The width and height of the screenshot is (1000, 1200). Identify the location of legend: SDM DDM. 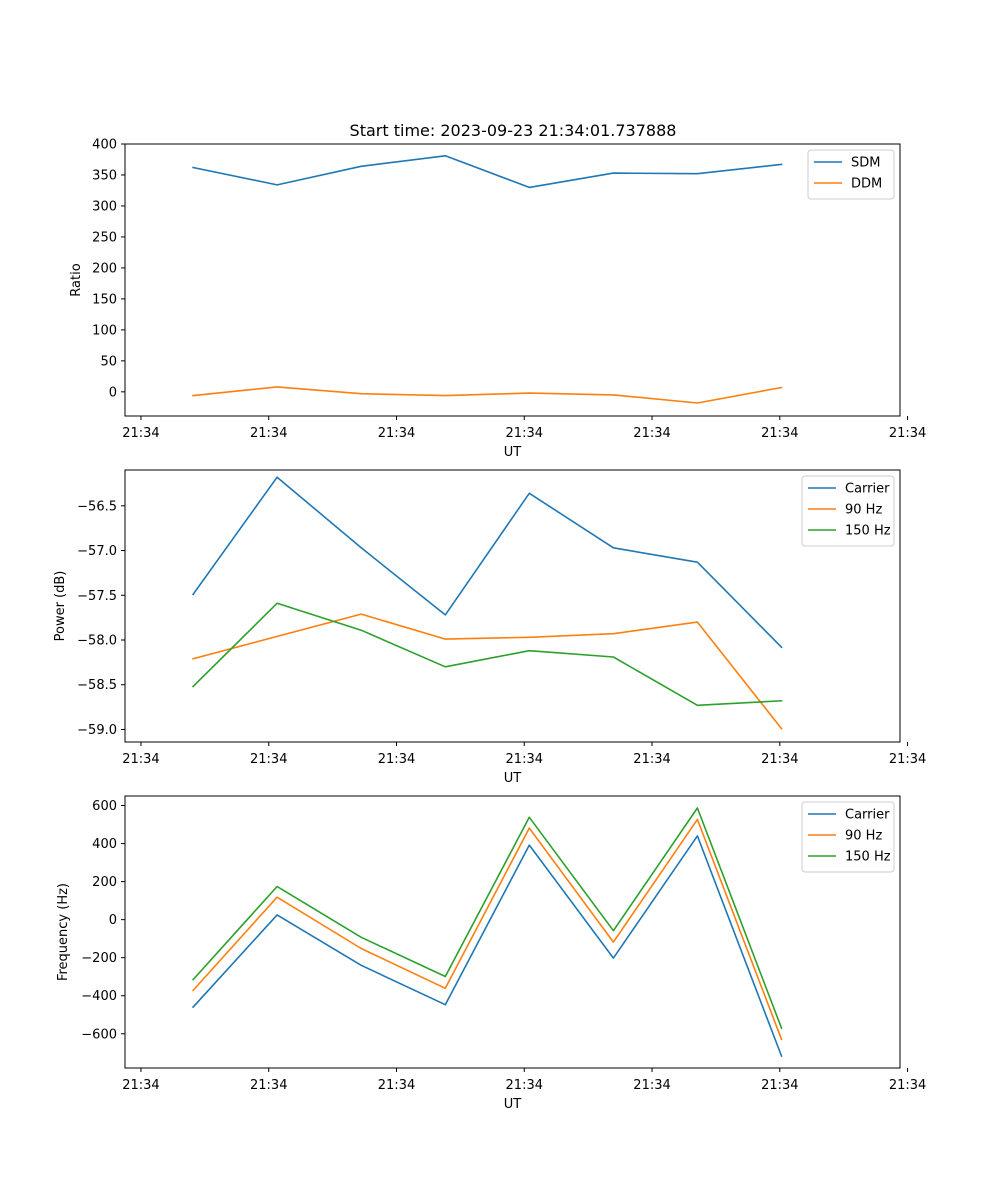
(851, 174).